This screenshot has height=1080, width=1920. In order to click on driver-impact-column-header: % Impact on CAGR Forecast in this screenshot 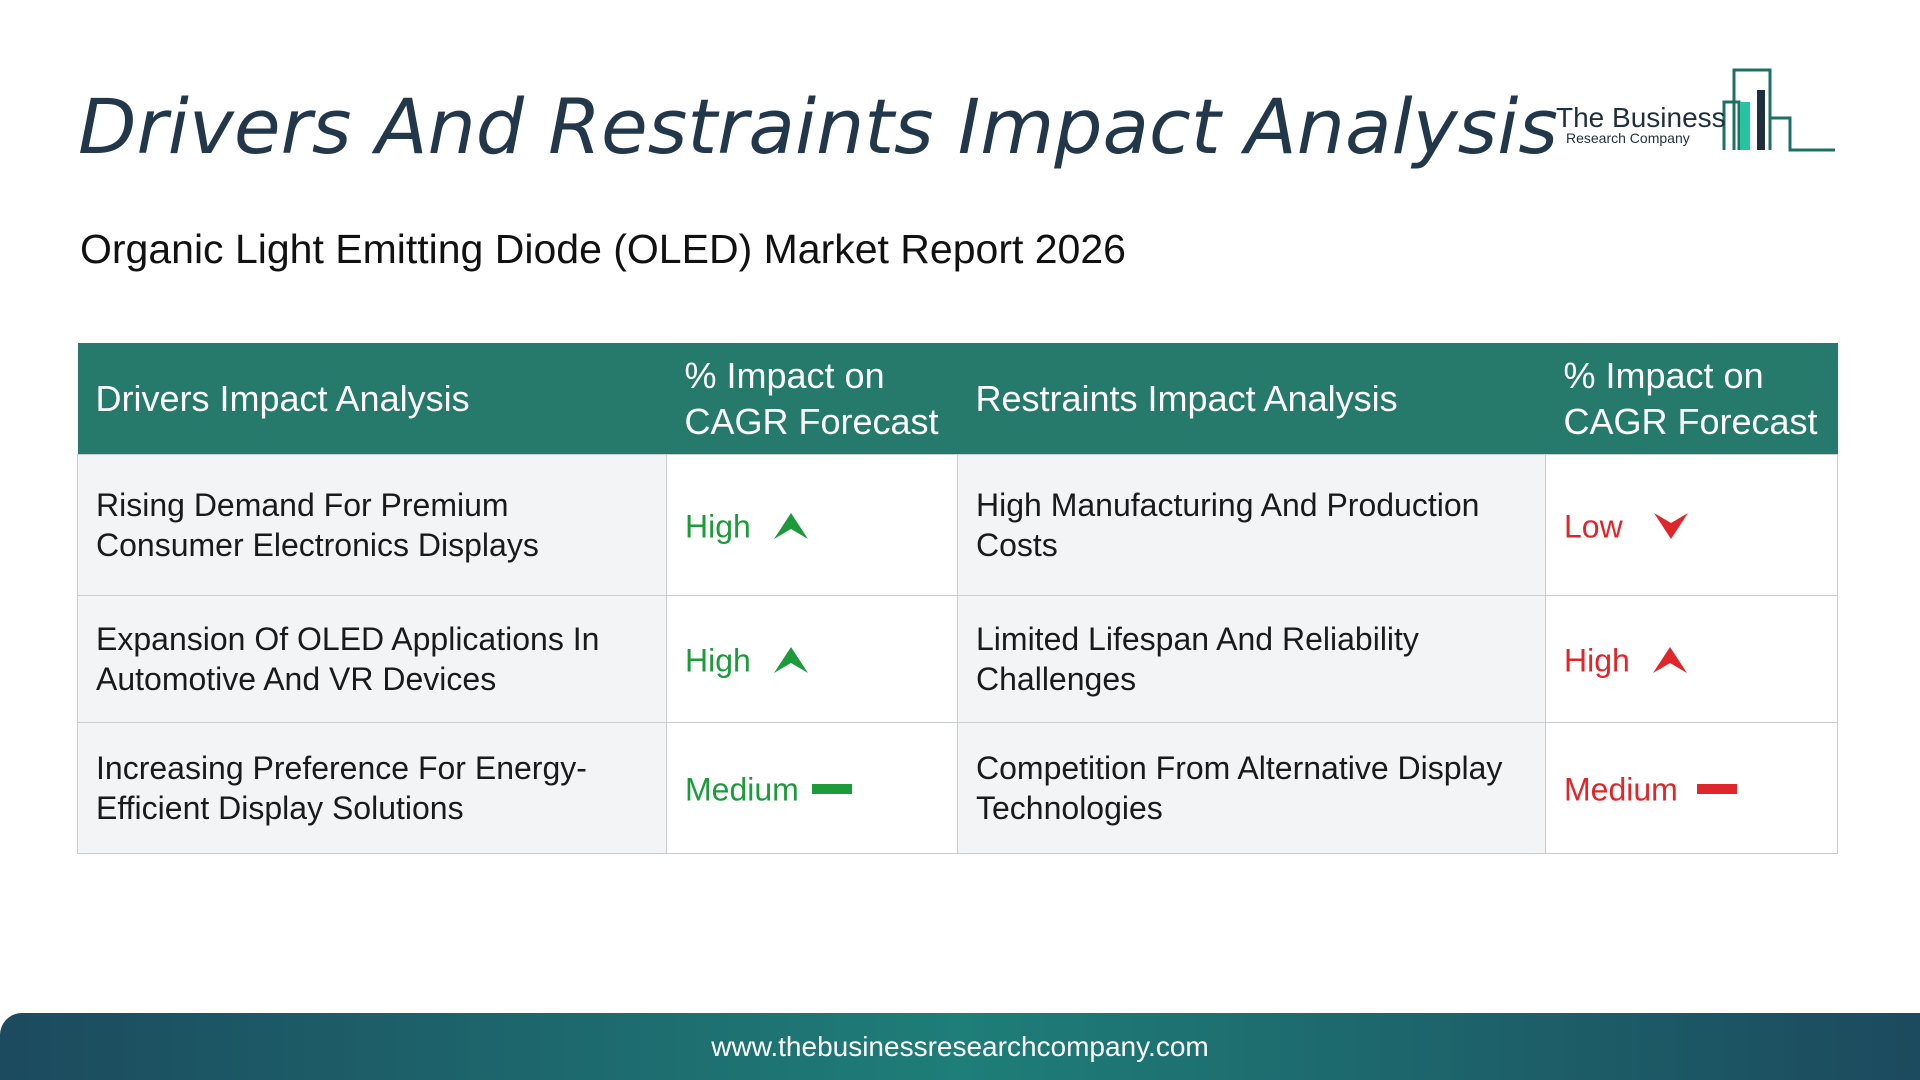, I will do `click(812, 399)`.